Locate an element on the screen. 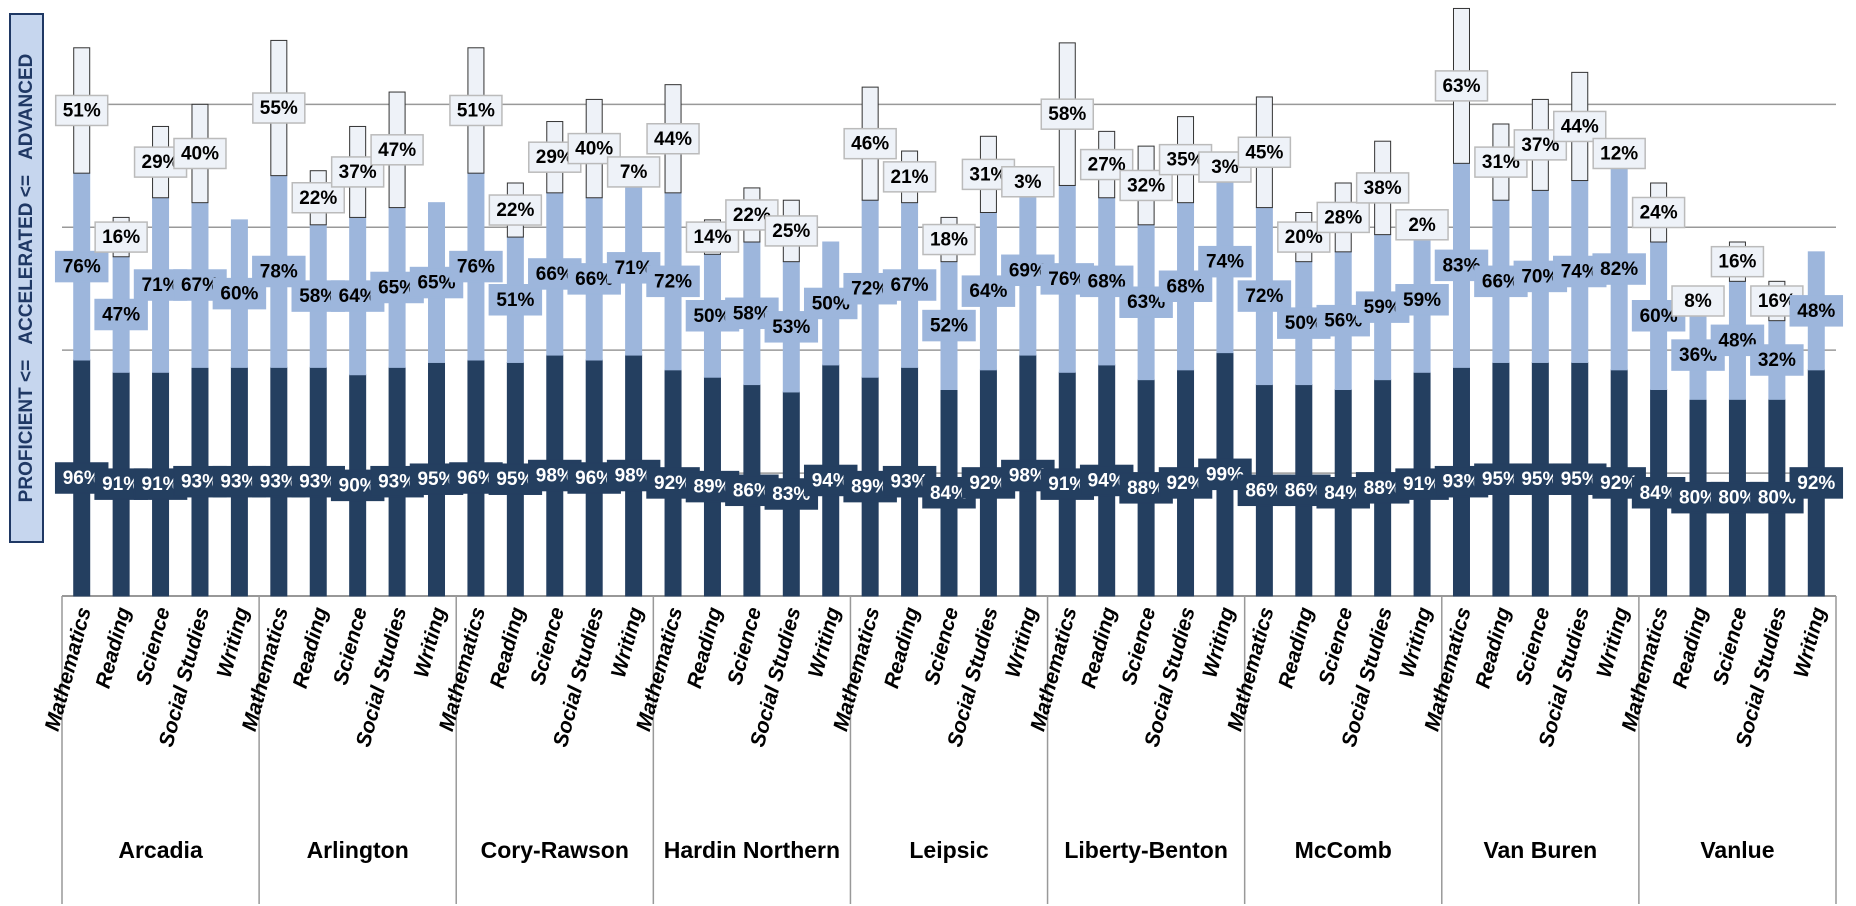  data-label: 50% is located at coordinates (831, 303).